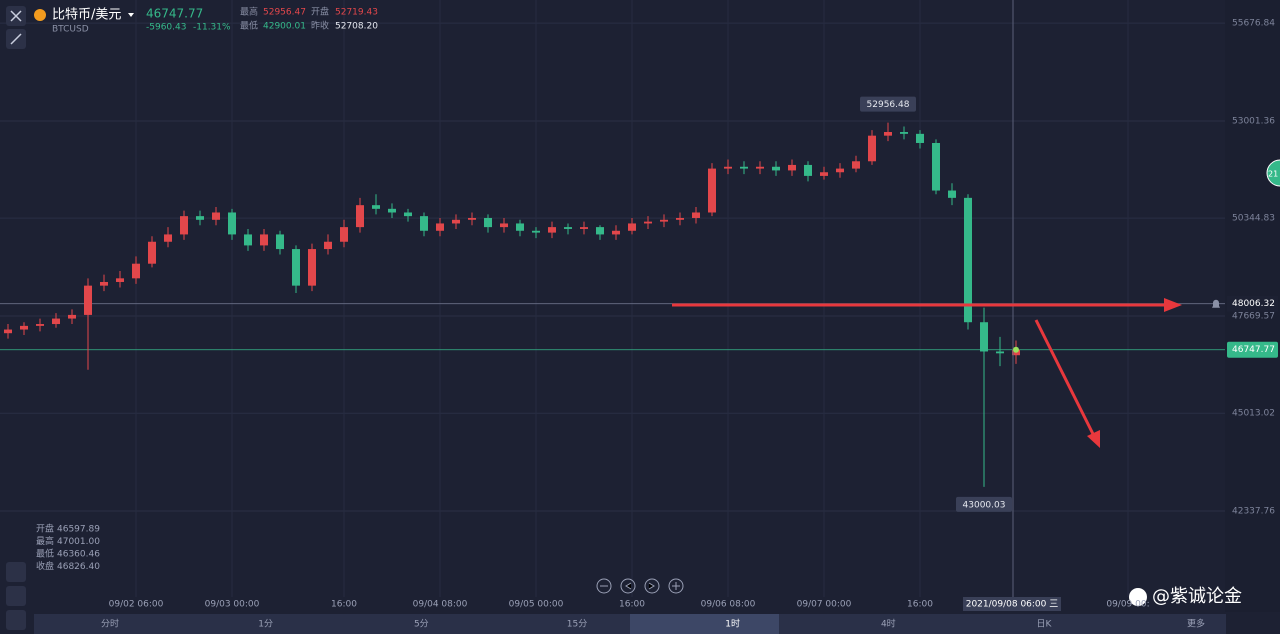 Image resolution: width=1280 pixels, height=634 pixels. I want to click on stat-value: 52708.20, so click(356, 27).